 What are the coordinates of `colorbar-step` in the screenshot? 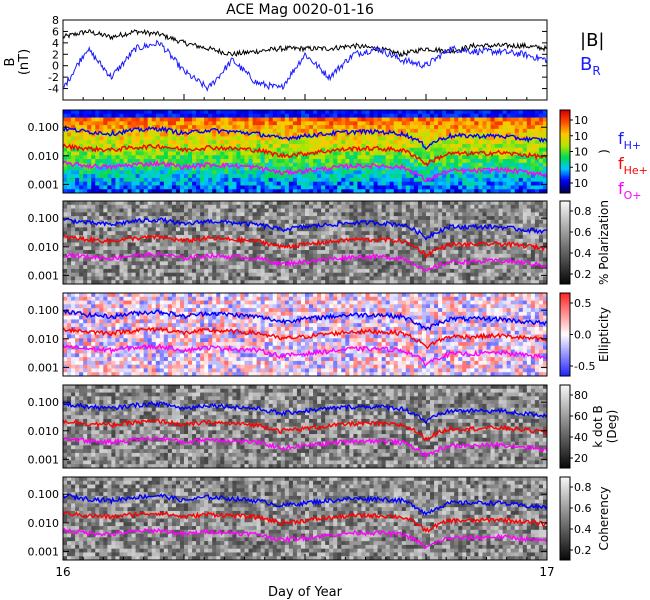 It's located at (565, 169).